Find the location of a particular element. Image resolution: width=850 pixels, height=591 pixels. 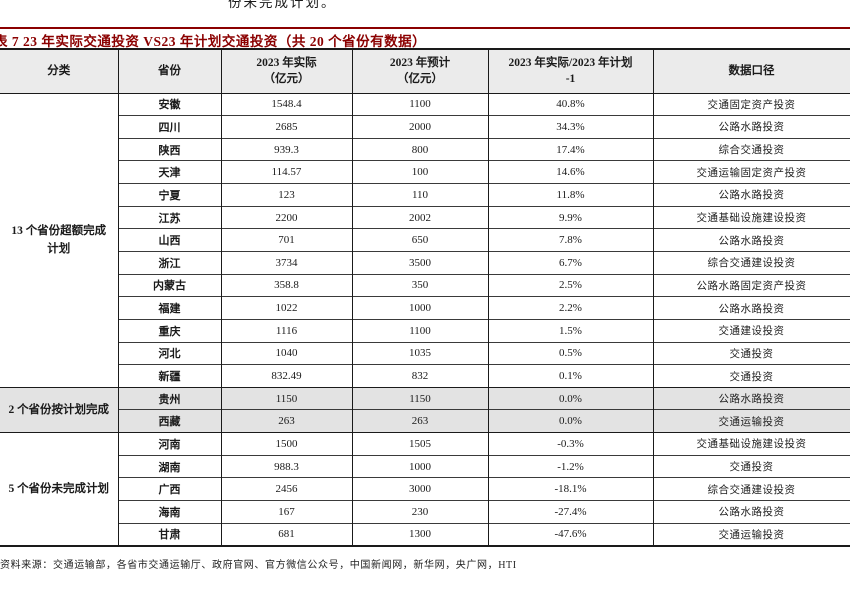

ratio-cell: -18.1% is located at coordinates (570, 489).